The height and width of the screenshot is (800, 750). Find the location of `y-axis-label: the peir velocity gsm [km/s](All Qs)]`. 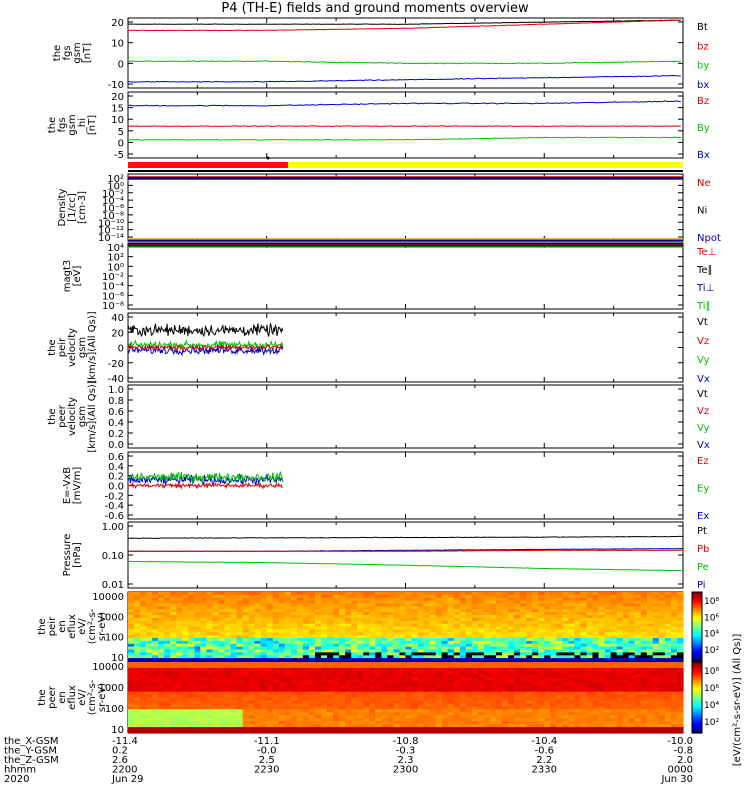

y-axis-label: the peir velocity gsm [km/s](All Qs)] is located at coordinates (72, 347).